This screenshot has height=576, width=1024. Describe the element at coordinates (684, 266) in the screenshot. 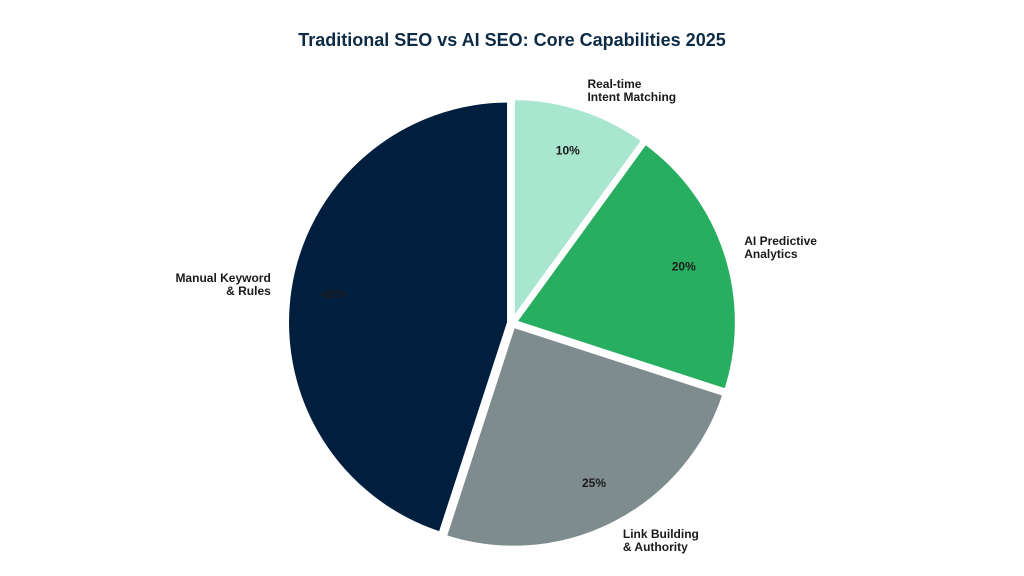

I see `value-label: 20%` at that location.